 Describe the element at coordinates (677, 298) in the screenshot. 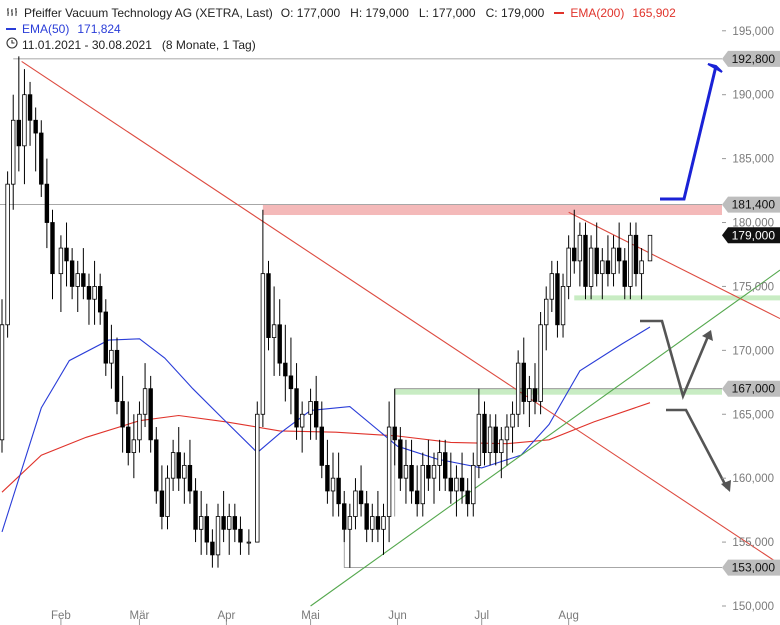

I see `support-zone-upper` at that location.